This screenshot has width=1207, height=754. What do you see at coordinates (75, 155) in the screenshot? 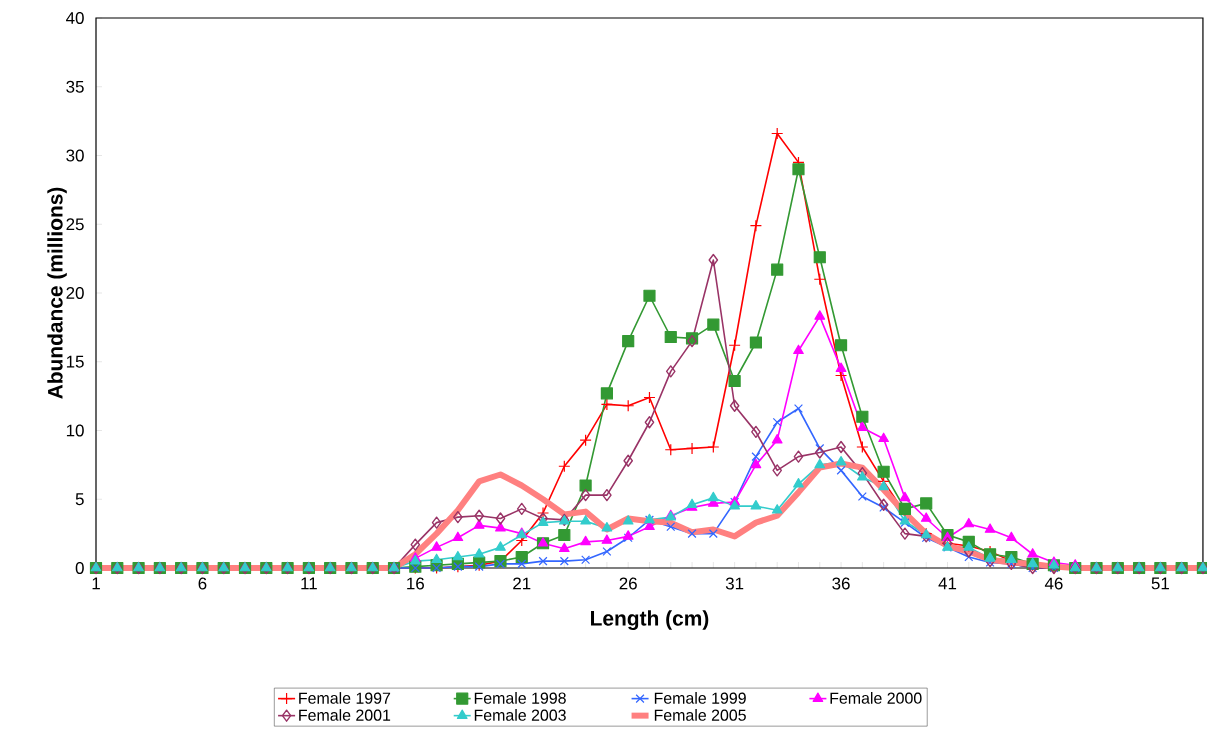
I see `y-tick-label: 30` at bounding box center [75, 155].